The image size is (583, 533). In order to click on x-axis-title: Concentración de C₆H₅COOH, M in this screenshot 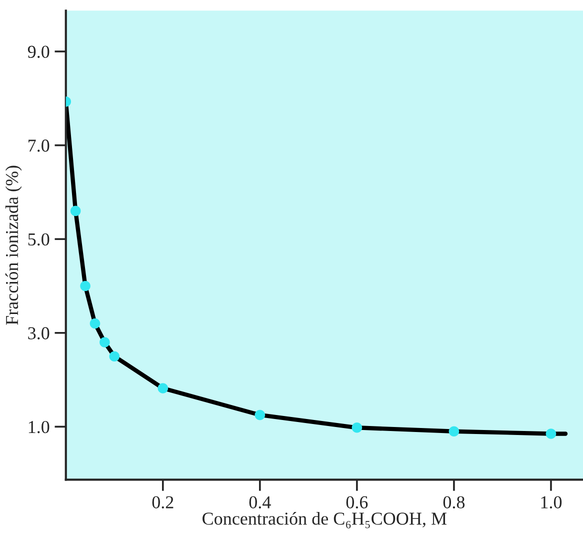, I will do `click(324, 520)`.